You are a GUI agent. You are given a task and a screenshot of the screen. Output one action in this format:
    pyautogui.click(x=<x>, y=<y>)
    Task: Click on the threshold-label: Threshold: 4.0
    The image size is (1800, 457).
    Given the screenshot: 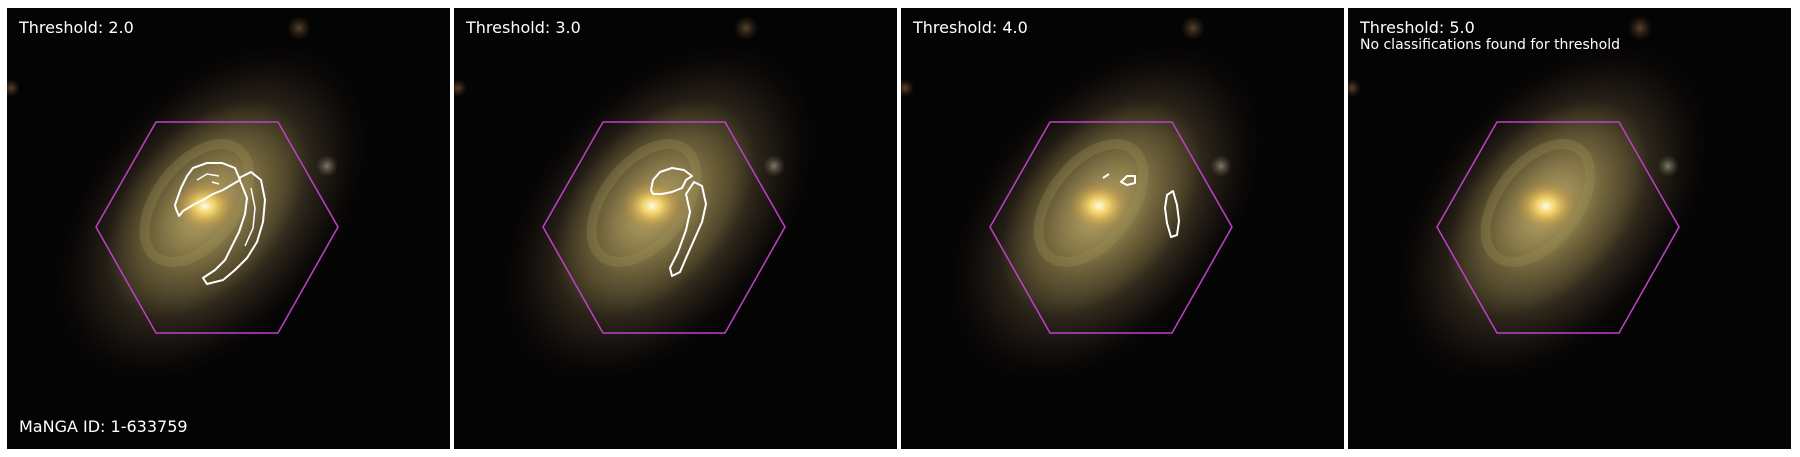 What is the action you would take?
    pyautogui.click(x=970, y=27)
    